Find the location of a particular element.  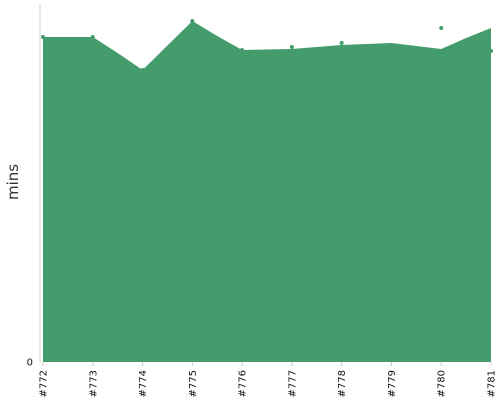

x-tick-label: #778 is located at coordinates (342, 383).